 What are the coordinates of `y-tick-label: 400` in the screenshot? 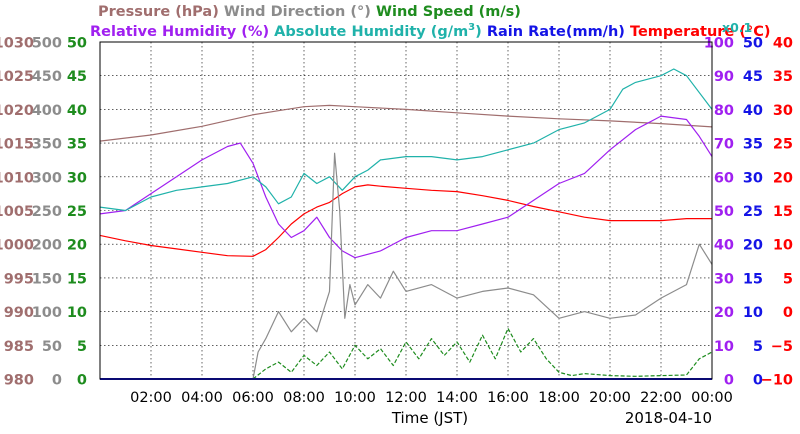 It's located at (47, 111).